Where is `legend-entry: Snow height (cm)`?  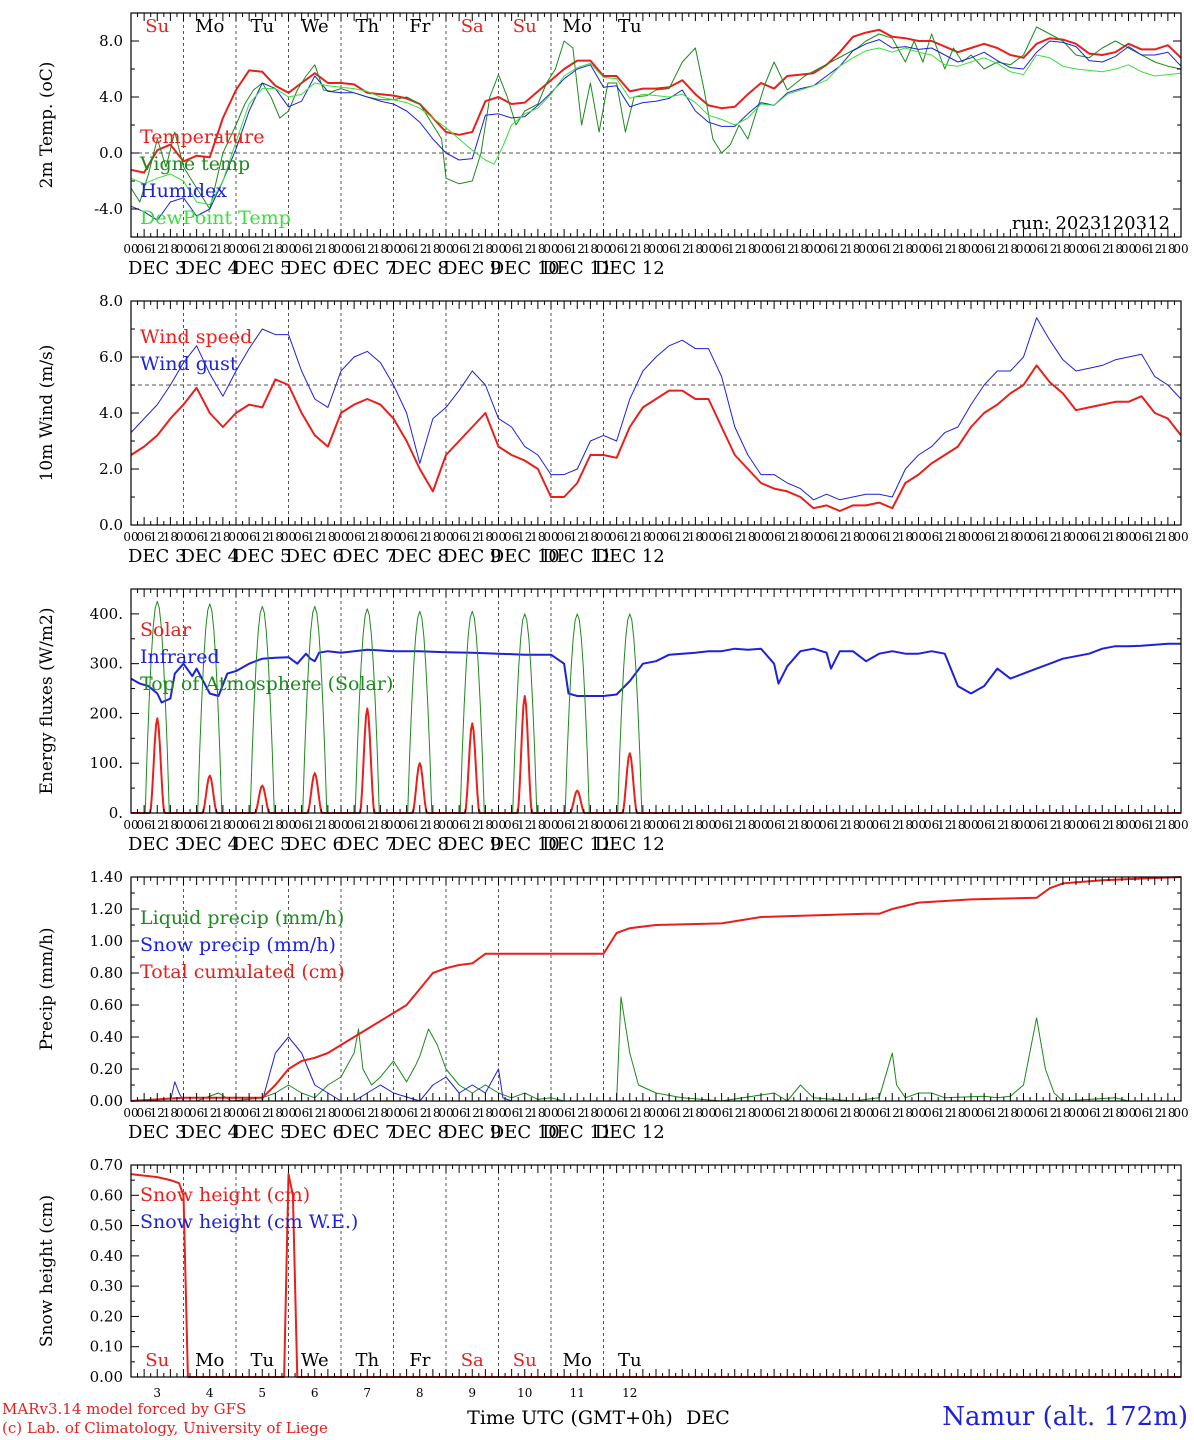
legend-entry: Snow height (cm) is located at coordinates (225, 1195).